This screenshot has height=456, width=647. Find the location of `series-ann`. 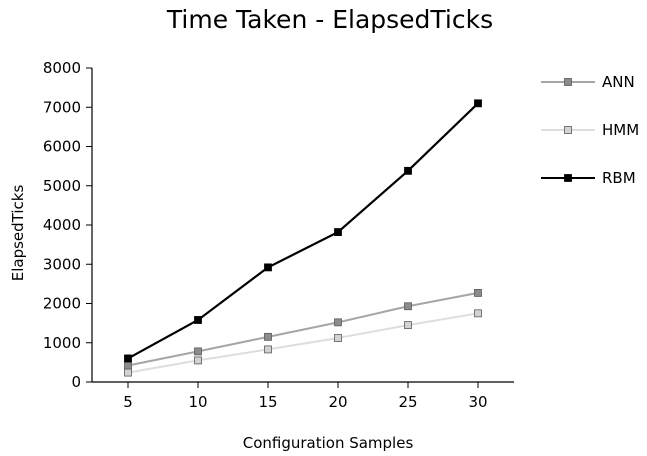

series-ann is located at coordinates (303, 329).